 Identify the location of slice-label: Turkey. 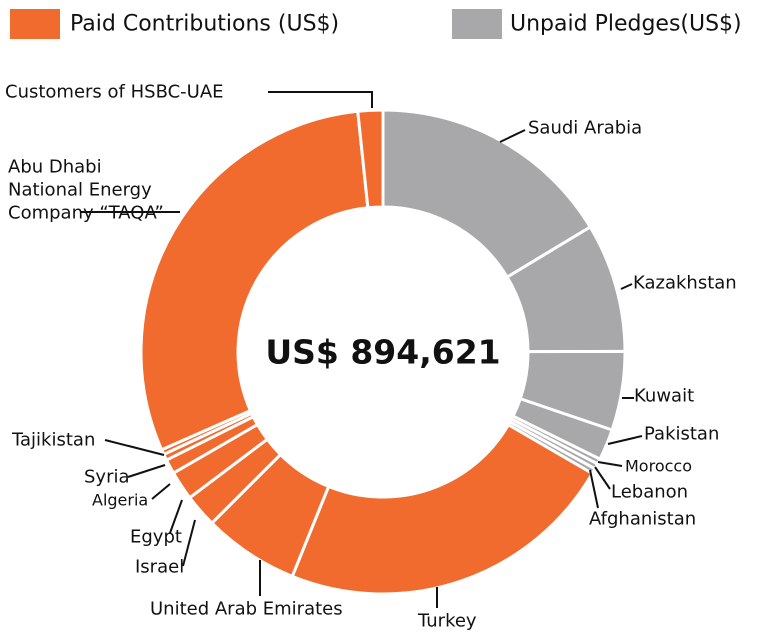
(447, 621).